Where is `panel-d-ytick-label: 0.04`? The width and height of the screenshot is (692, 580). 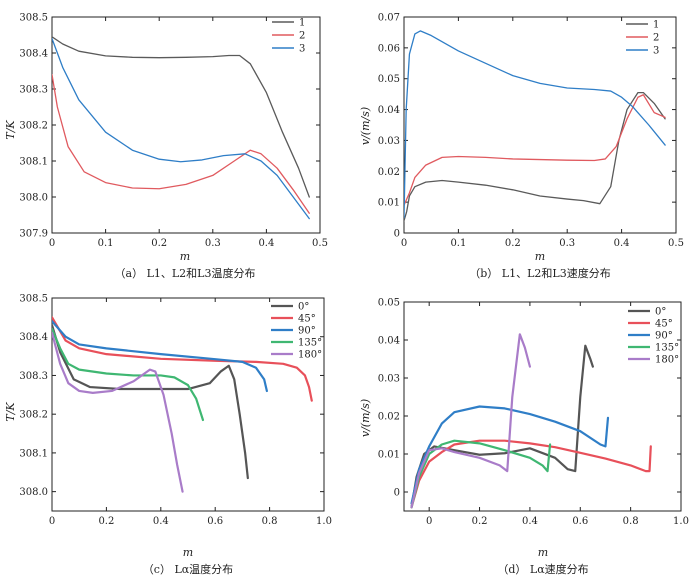 panel-d-ytick-label: 0.04 is located at coordinates (389, 341).